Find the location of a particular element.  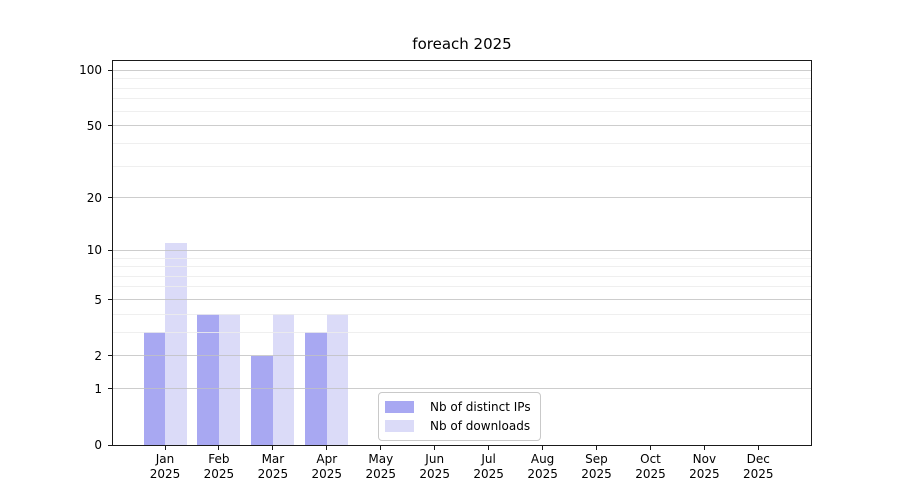

x-tick-month: Jan is located at coordinates (165, 459).